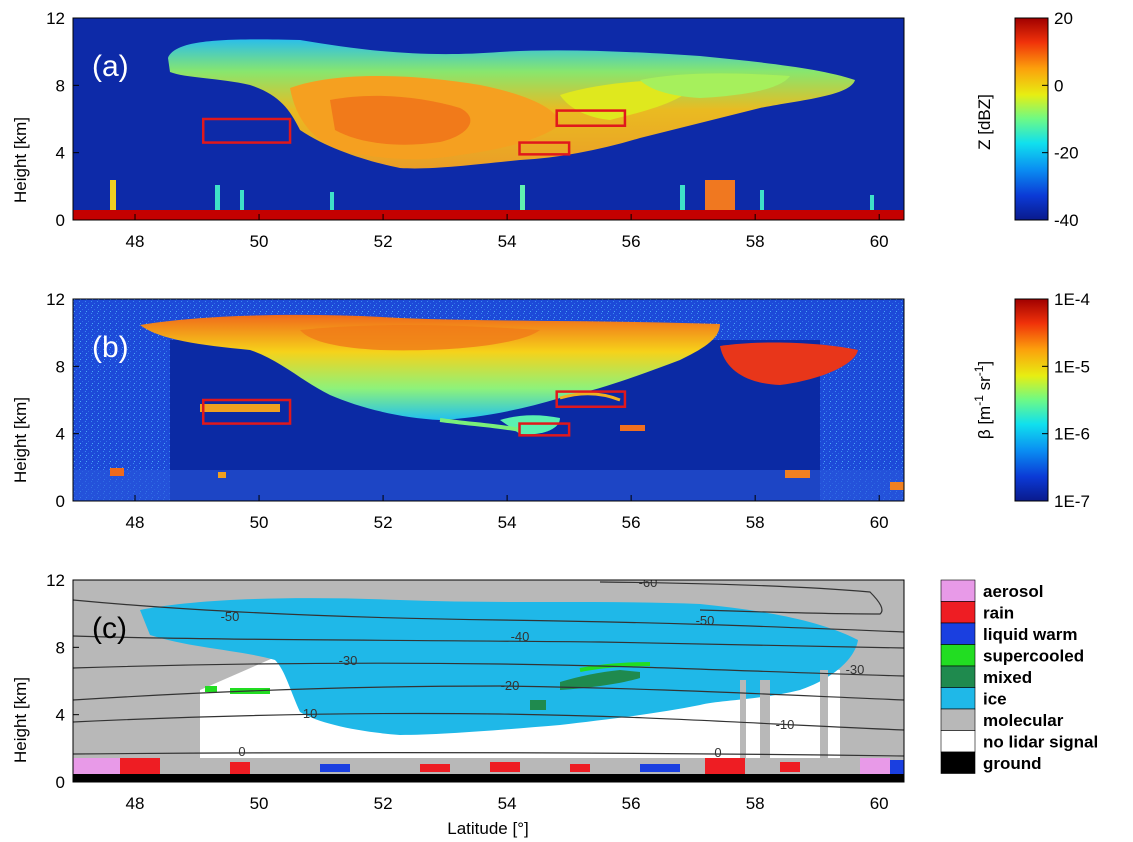 This screenshot has height=842, width=1133. I want to click on x-ticks-b: 48 50 52 54 56 58 60, so click(507, 513).